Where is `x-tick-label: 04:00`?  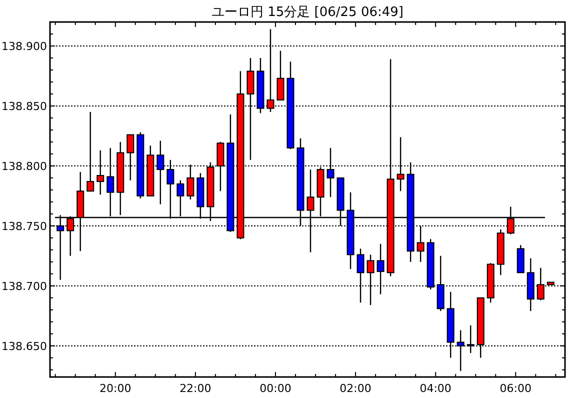
x-tick-label: 04:00 is located at coordinates (436, 388).